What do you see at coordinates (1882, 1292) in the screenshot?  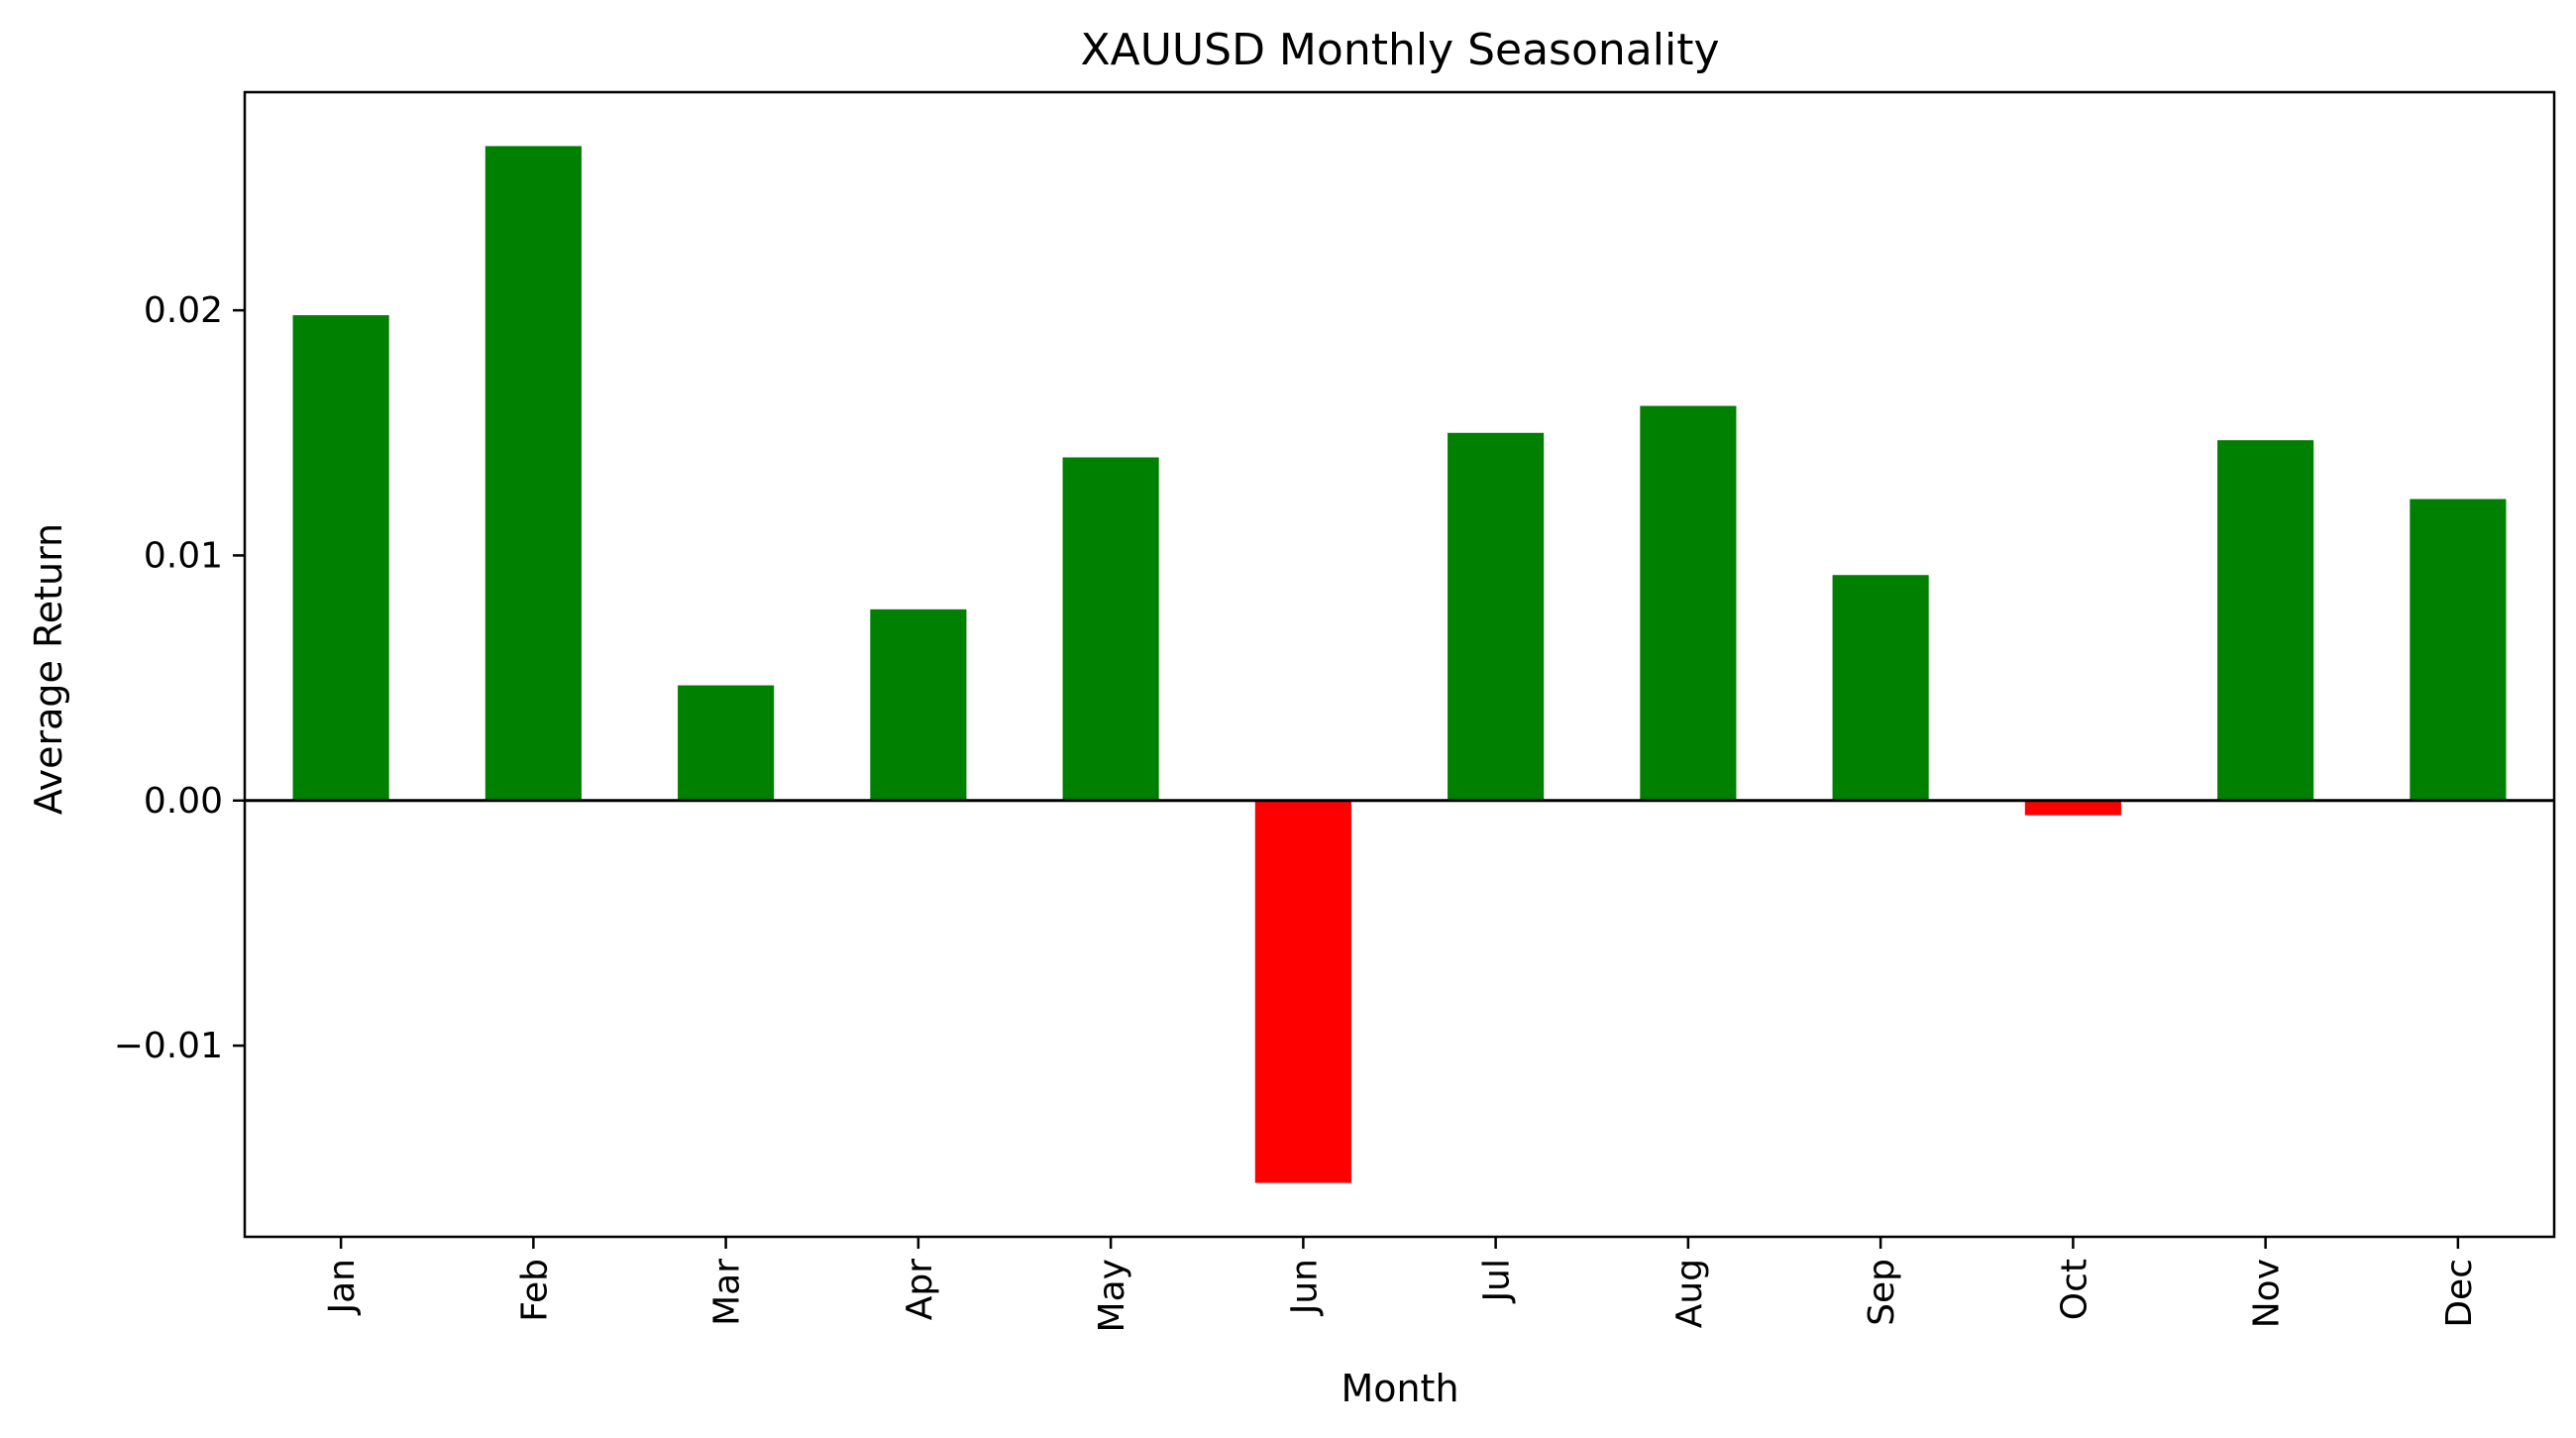 I see `x-tick-label: Sep` at bounding box center [1882, 1292].